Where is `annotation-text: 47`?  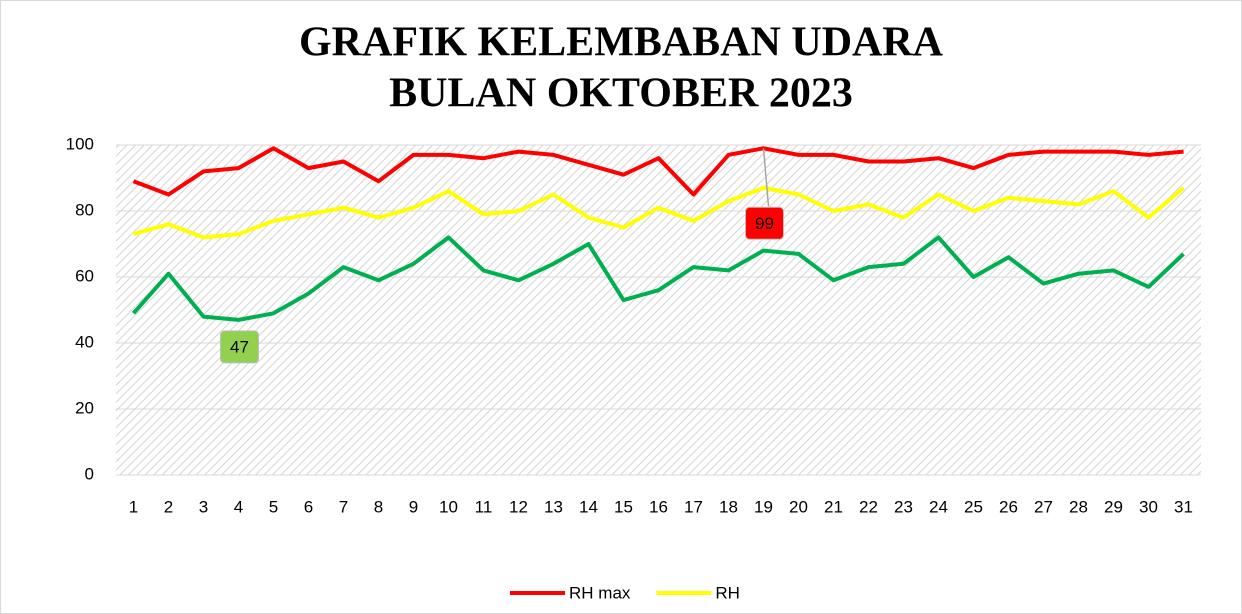 annotation-text: 47 is located at coordinates (239, 346).